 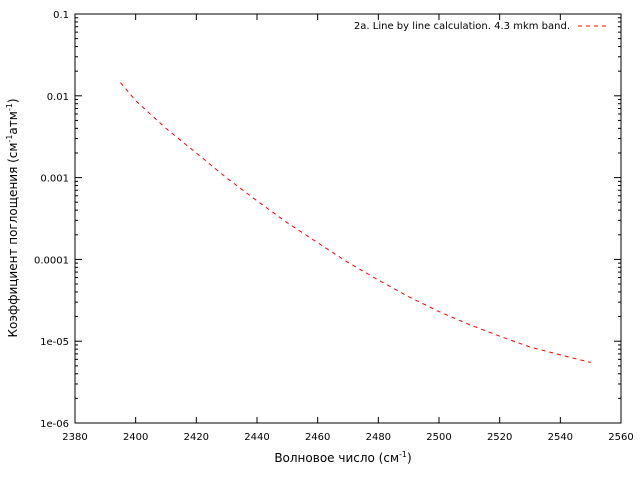 What do you see at coordinates (12, 217) in the screenshot?
I see `y-axis-title: Коэффициент поглощения (см-1атм-1)` at bounding box center [12, 217].